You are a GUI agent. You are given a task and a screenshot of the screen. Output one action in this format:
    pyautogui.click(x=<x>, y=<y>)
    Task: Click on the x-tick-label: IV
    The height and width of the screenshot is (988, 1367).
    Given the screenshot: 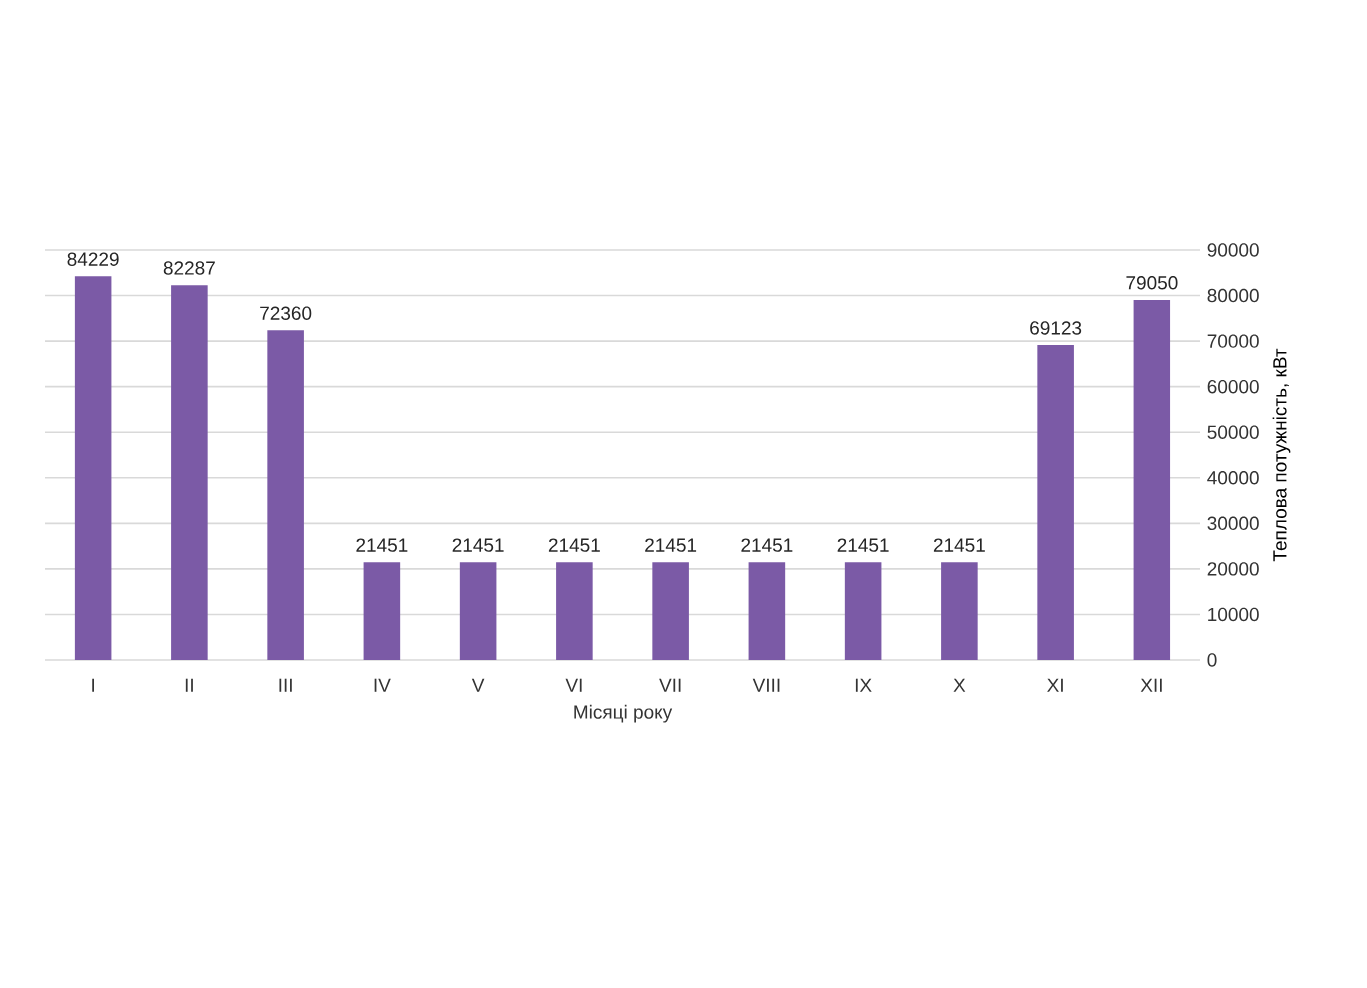 What is the action you would take?
    pyautogui.click(x=382, y=685)
    